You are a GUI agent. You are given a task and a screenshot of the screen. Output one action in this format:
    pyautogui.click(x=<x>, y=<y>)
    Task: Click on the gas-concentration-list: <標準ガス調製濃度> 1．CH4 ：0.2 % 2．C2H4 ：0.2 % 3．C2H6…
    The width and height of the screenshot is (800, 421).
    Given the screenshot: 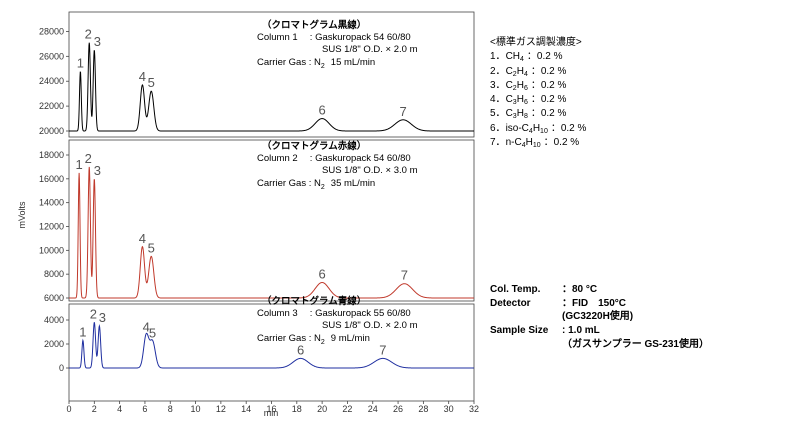 What is the action you would take?
    pyautogui.click(x=538, y=93)
    